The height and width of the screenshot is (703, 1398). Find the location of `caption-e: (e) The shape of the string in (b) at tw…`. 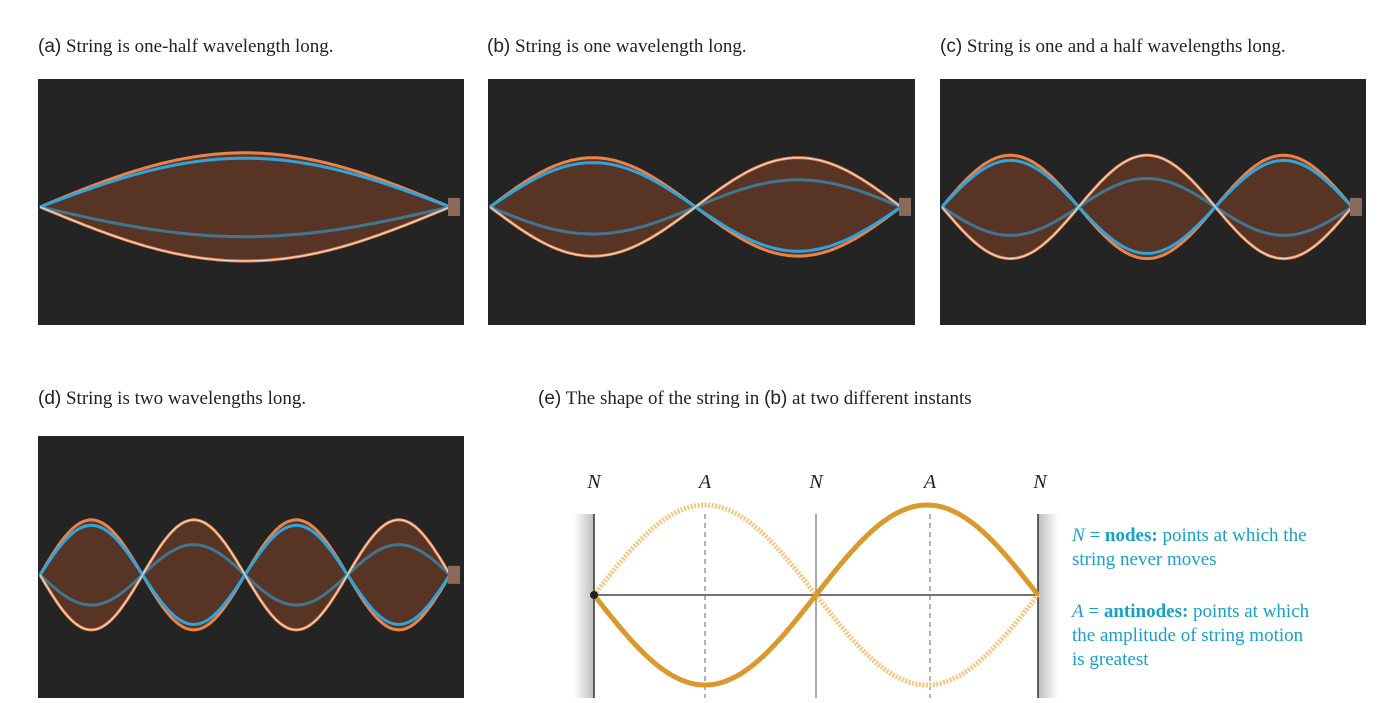

caption-e: (e) The shape of the string in (b) at tw… is located at coordinates (755, 399).